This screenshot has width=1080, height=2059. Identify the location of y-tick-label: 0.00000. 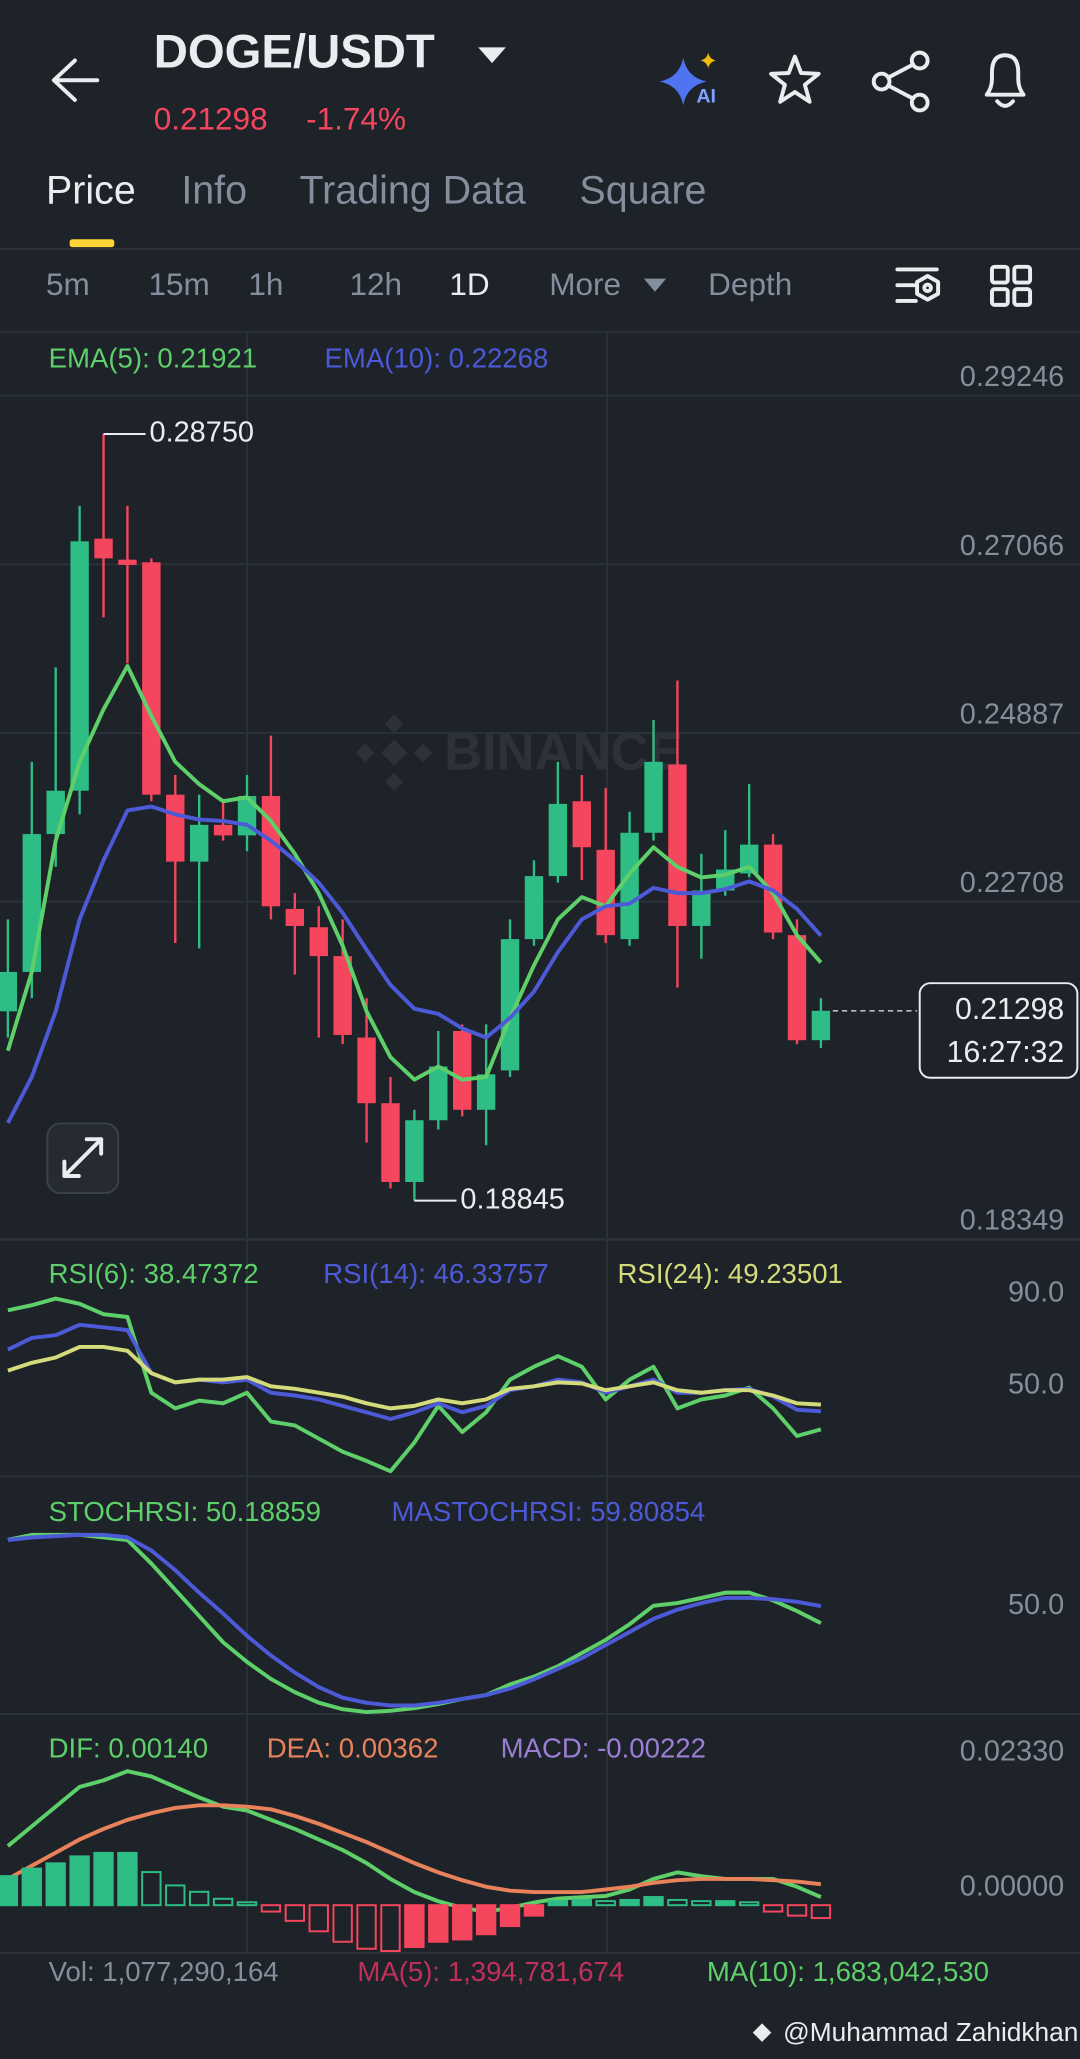
(1012, 1887).